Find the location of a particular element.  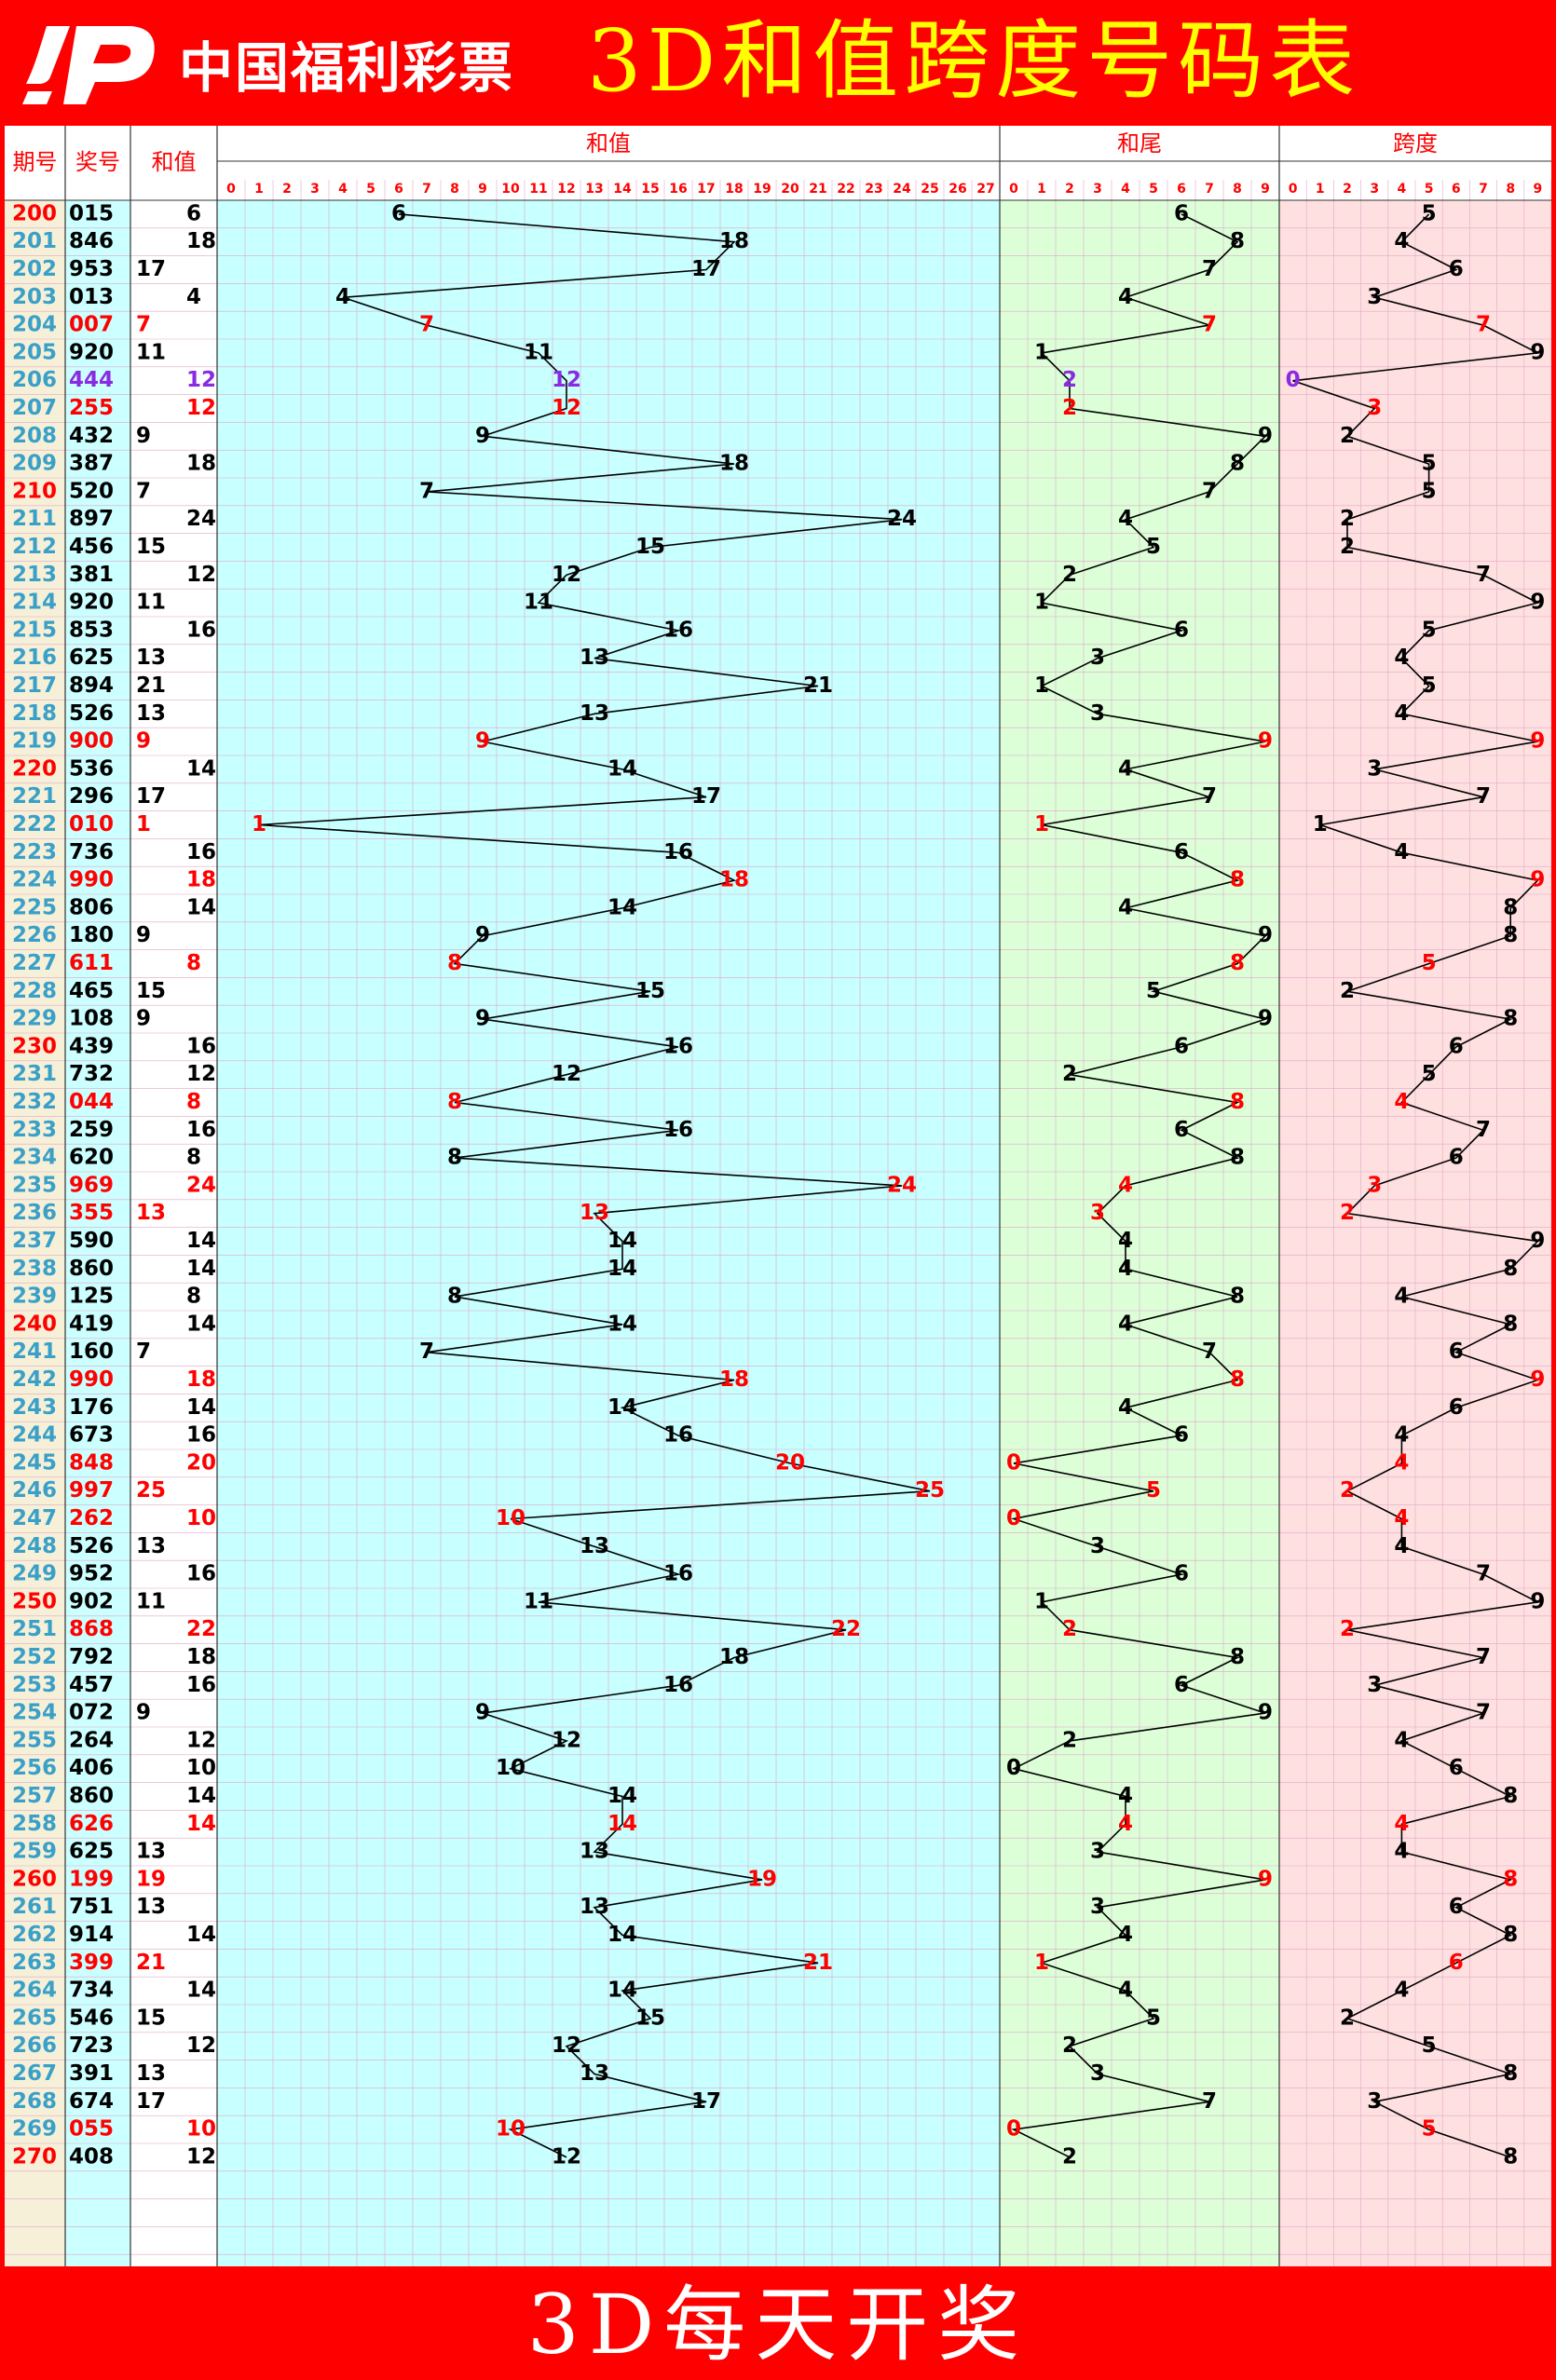

period-cell: 214 is located at coordinates (34, 603).